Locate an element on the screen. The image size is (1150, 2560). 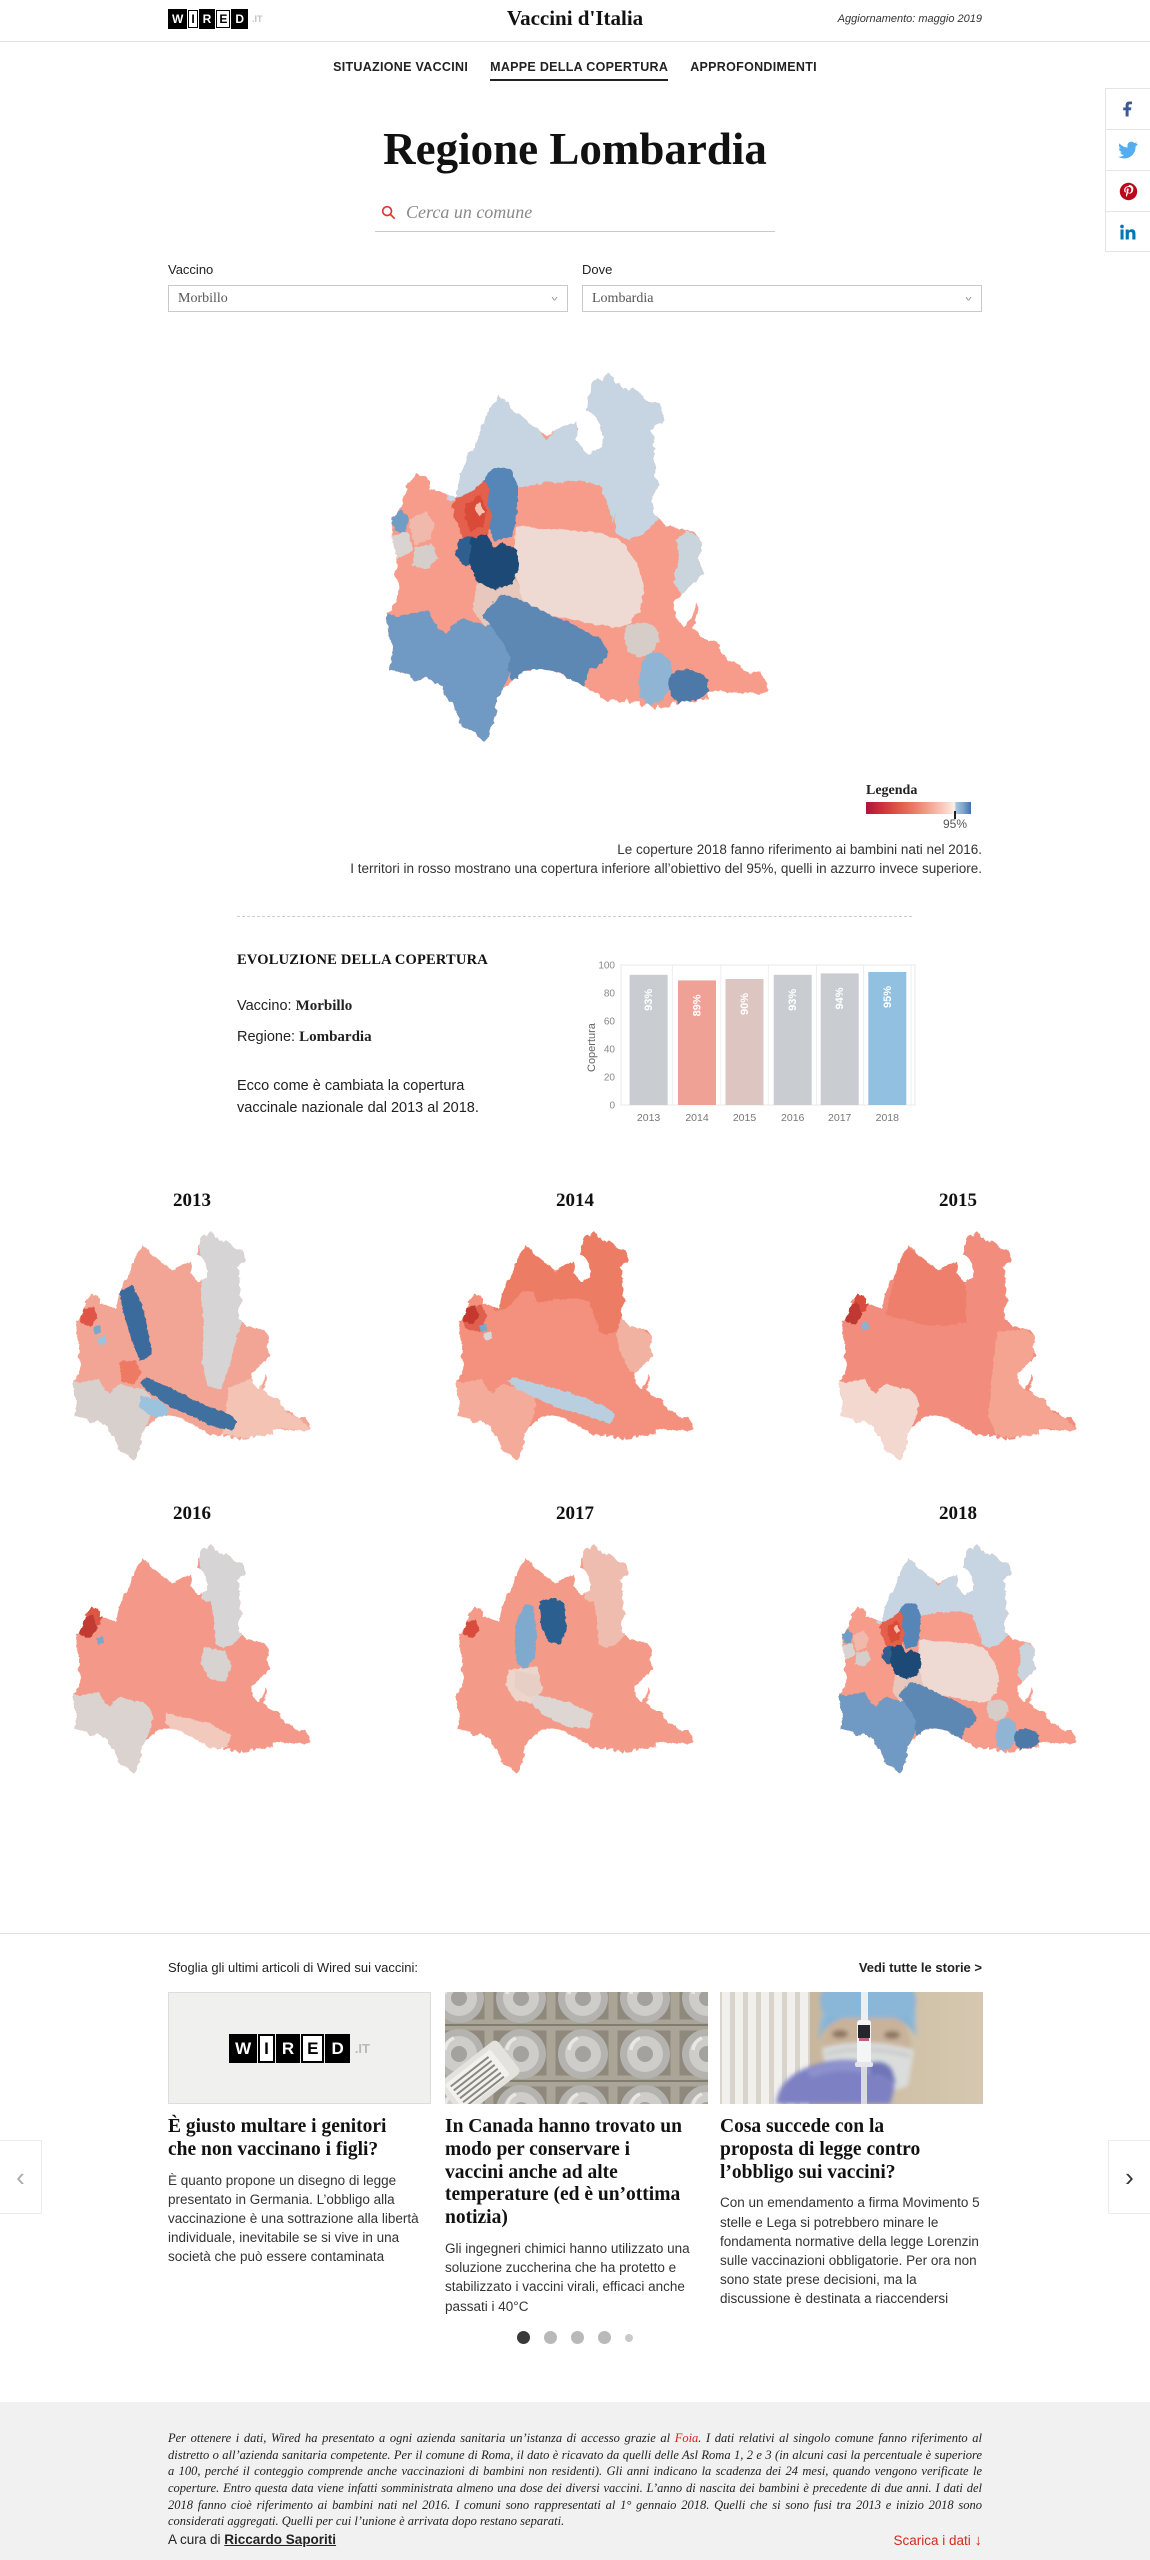
svg-text: 80 is located at coordinates (610, 994).